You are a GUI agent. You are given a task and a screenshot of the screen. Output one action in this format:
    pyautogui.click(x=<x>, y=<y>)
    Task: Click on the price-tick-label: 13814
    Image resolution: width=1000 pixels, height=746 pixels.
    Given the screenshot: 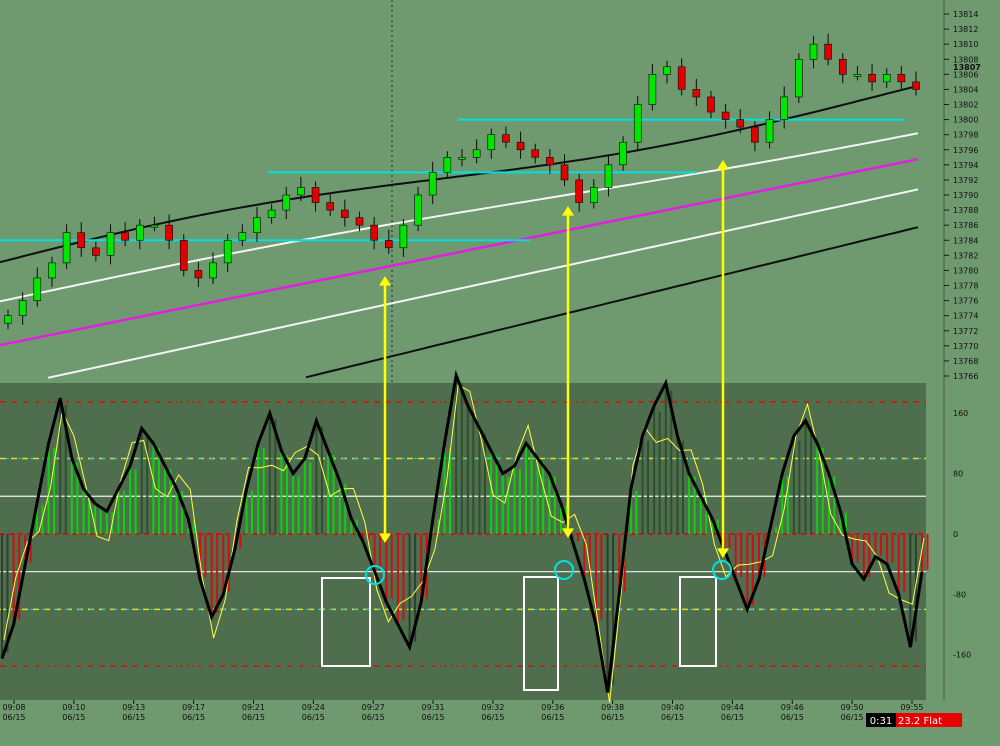 What is the action you would take?
    pyautogui.click(x=965, y=14)
    